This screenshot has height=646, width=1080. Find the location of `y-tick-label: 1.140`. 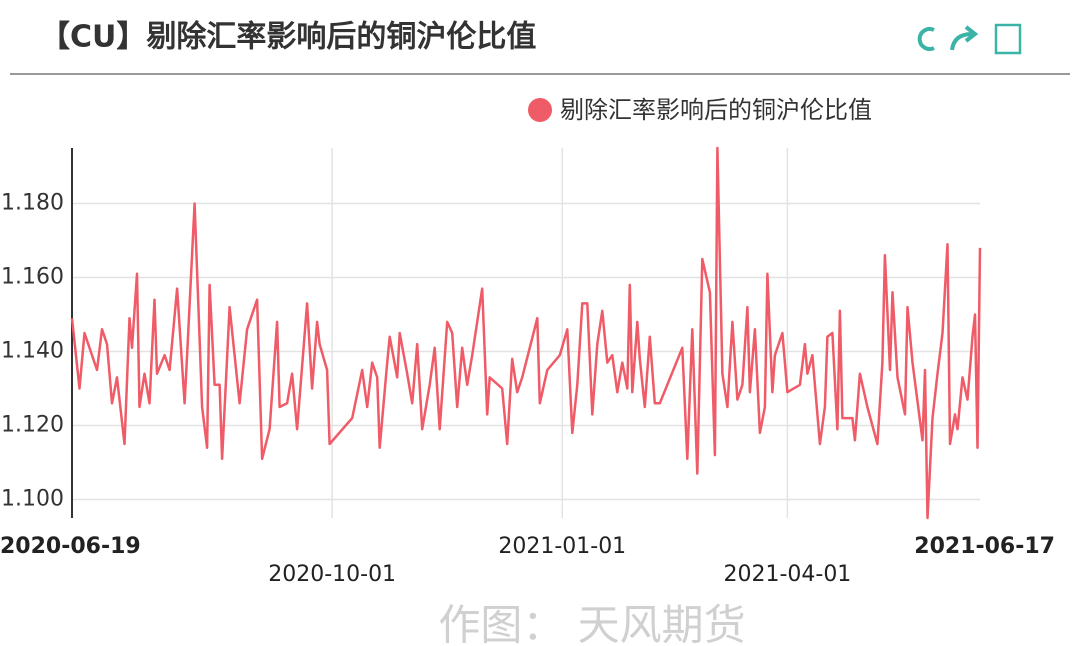

y-tick-label: 1.140 is located at coordinates (32, 351).